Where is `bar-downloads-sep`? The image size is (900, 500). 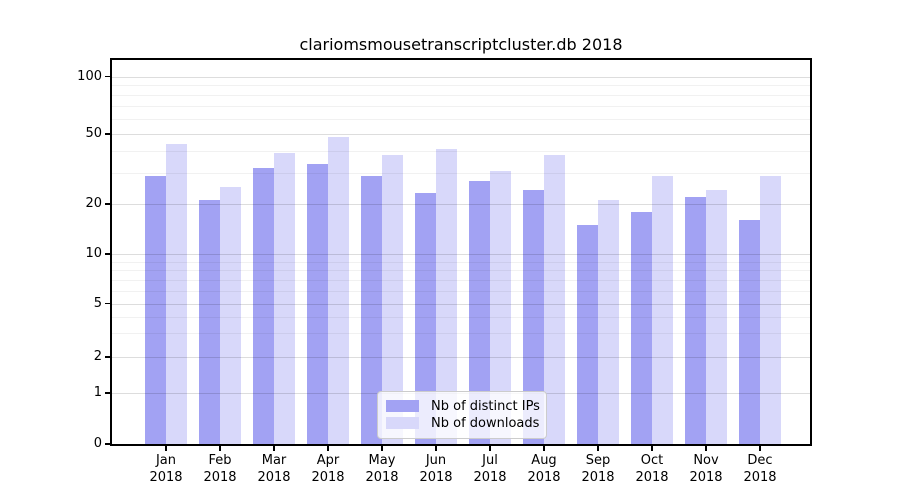 bar-downloads-sep is located at coordinates (608, 322).